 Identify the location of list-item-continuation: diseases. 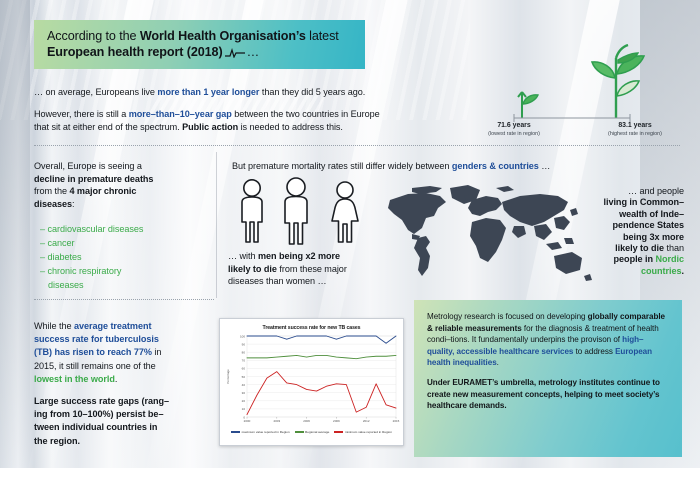
(130, 285).